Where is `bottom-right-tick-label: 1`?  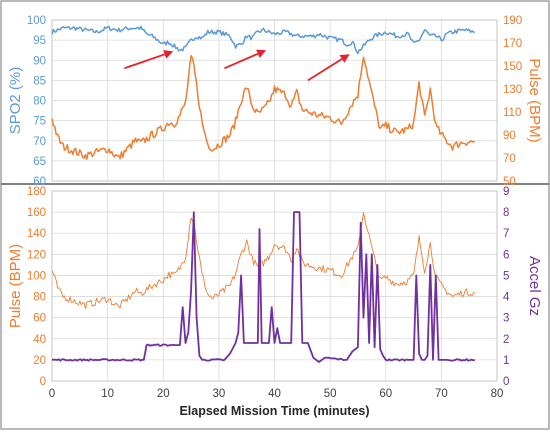 bottom-right-tick-label: 1 is located at coordinates (506, 361).